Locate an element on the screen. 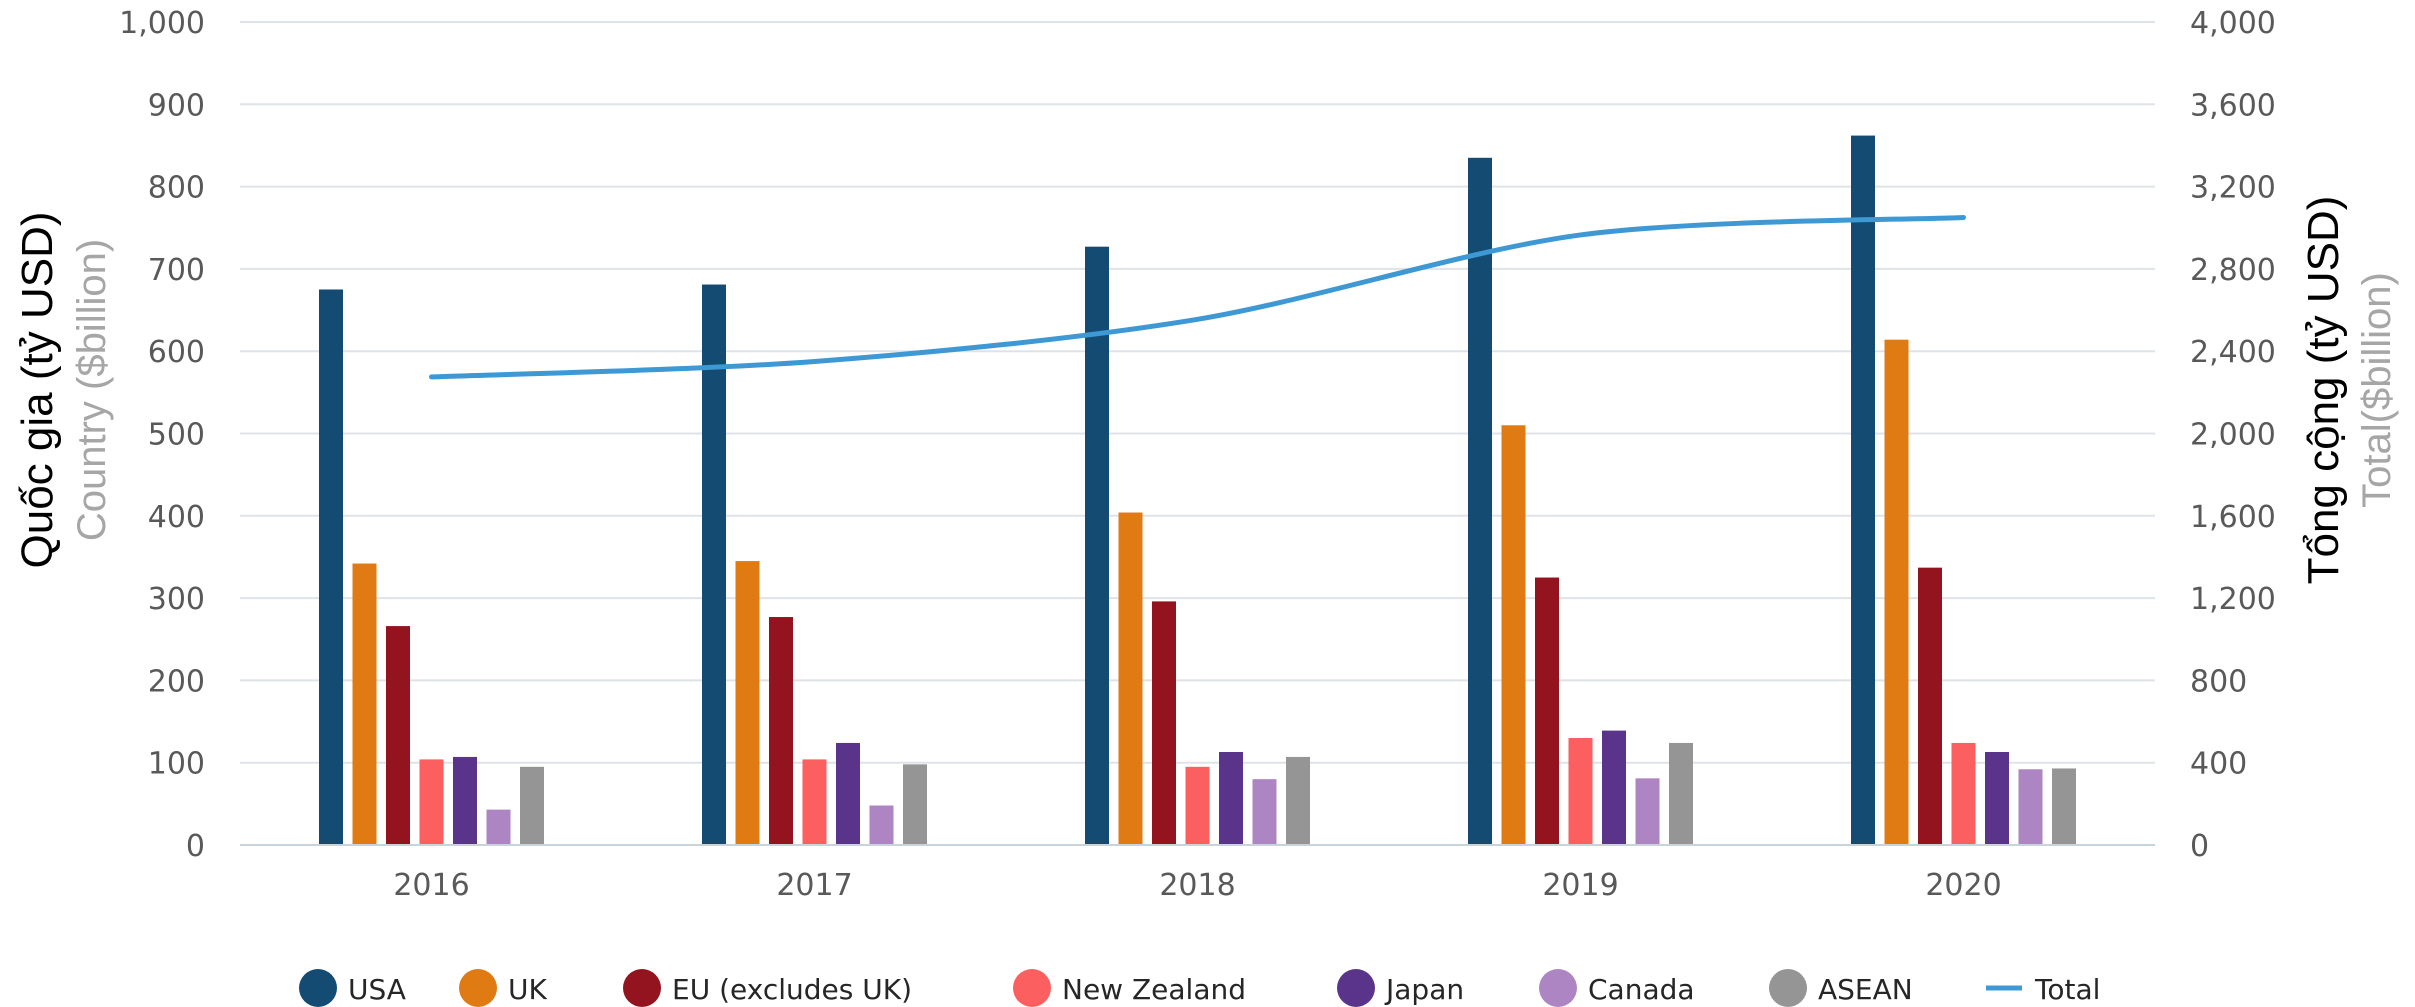 This screenshot has width=2415, height=1007. bar-uk-2016 is located at coordinates (364, 704).